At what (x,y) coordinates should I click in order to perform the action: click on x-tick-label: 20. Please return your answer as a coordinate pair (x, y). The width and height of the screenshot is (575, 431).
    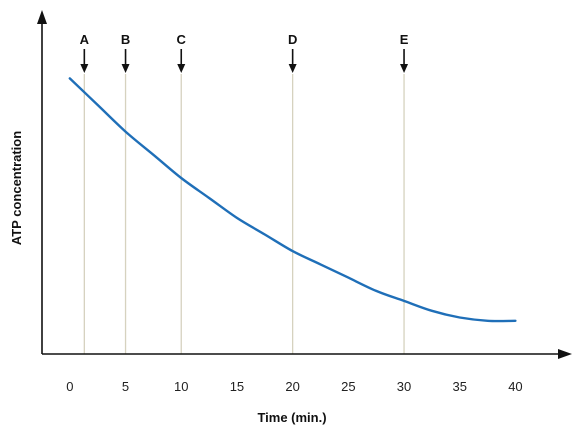
    Looking at the image, I should click on (292, 386).